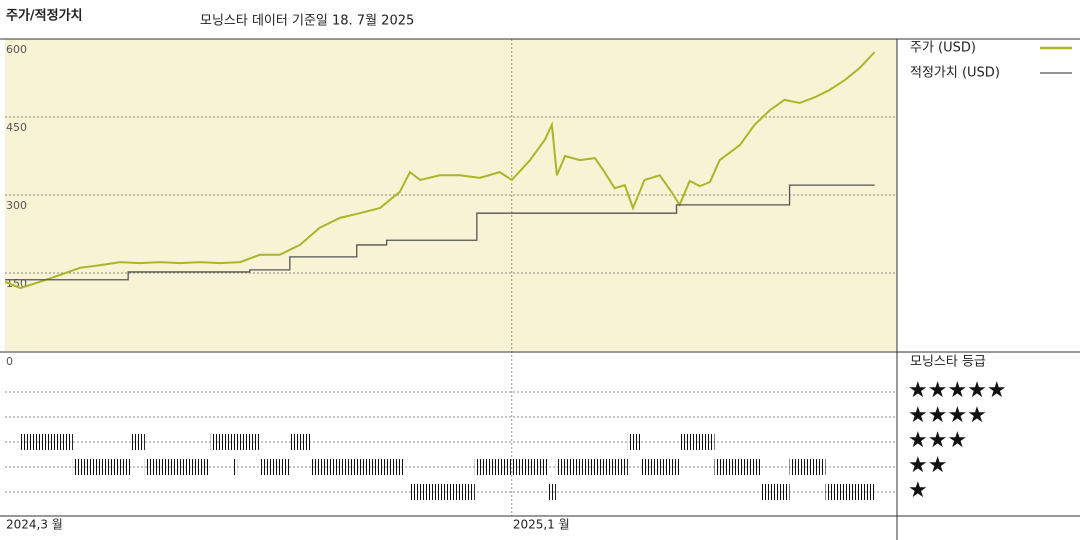  Describe the element at coordinates (16, 127) in the screenshot. I see `y-tick-label: 450` at that location.